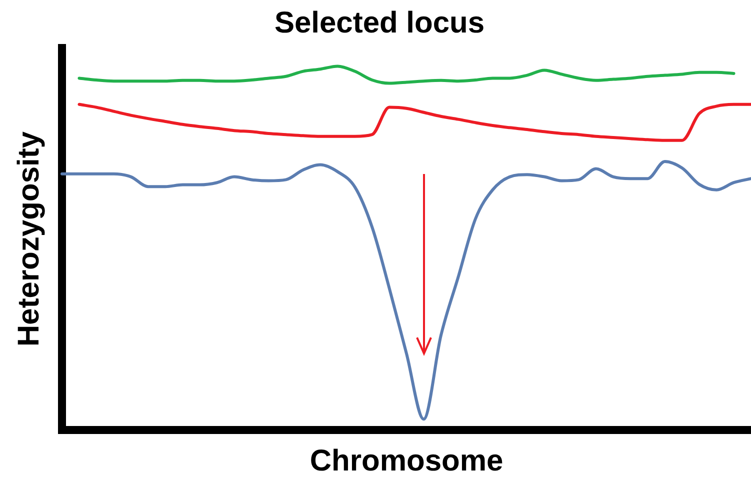 This screenshot has width=751, height=488. What do you see at coordinates (29, 239) in the screenshot?
I see `y-axis-title: Heterozygosity` at bounding box center [29, 239].